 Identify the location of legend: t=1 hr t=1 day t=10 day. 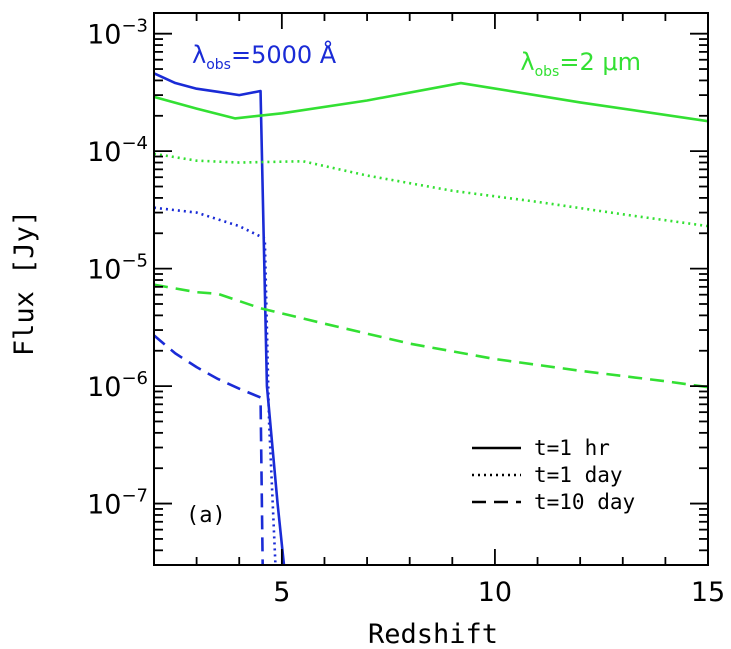
(553, 475).